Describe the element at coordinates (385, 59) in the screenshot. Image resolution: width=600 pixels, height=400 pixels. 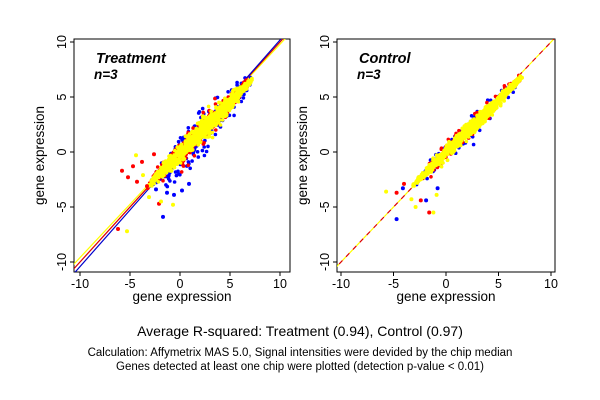
I see `panel-title: Control` at that location.